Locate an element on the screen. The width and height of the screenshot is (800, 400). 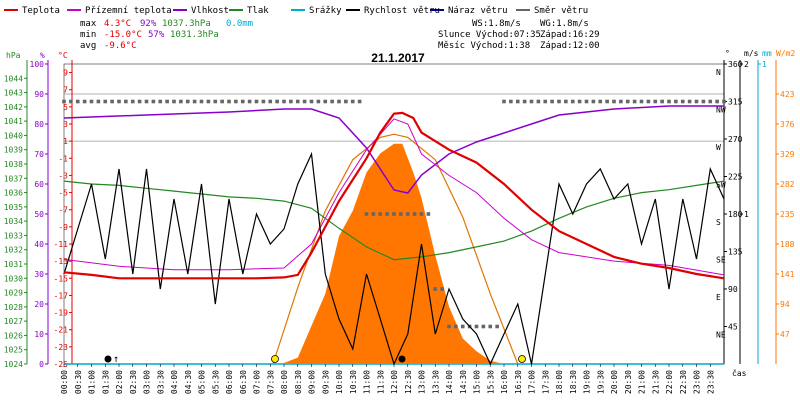
legend-label-2: Vlhkost is located at coordinates (210, 11).